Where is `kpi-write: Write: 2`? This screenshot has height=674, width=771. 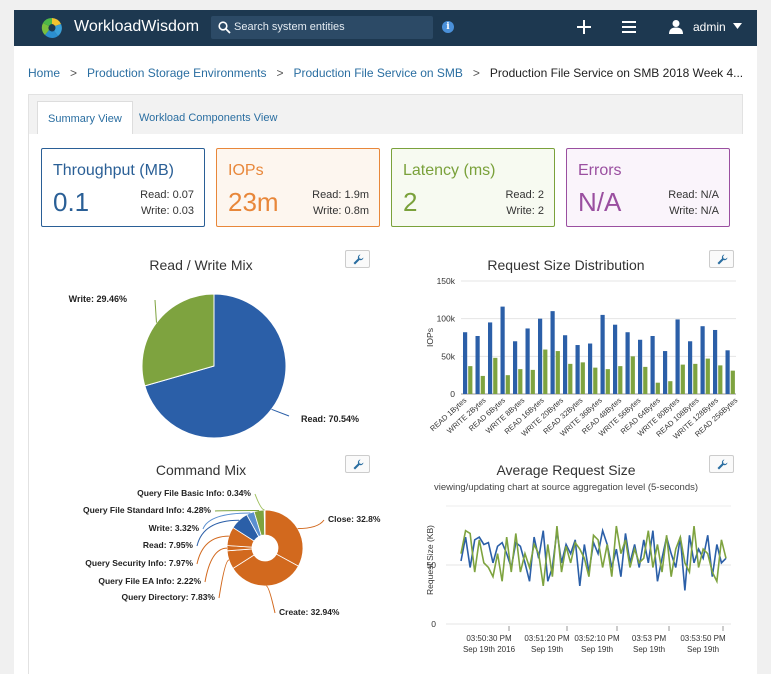 kpi-write: Write: 2 is located at coordinates (525, 211).